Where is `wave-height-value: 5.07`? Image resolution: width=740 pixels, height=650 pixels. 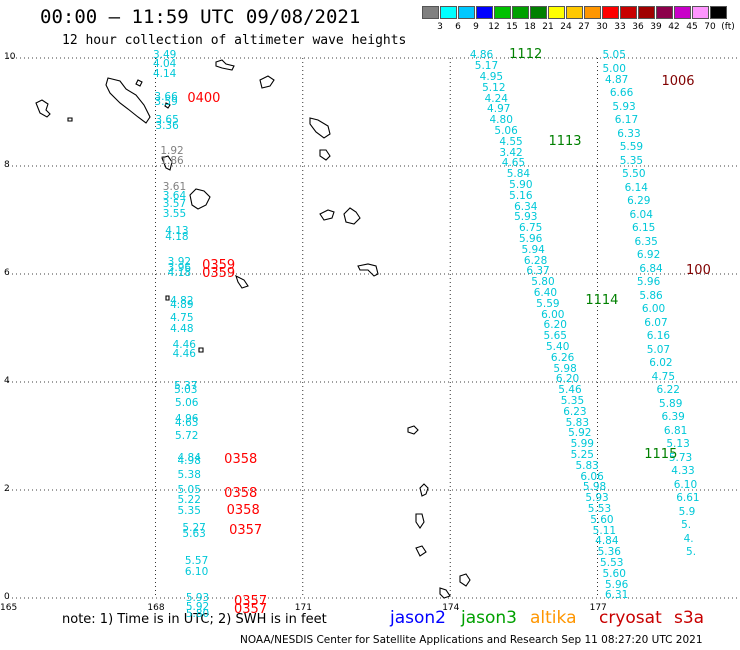 wave-height-value: 5.07 is located at coordinates (658, 349).